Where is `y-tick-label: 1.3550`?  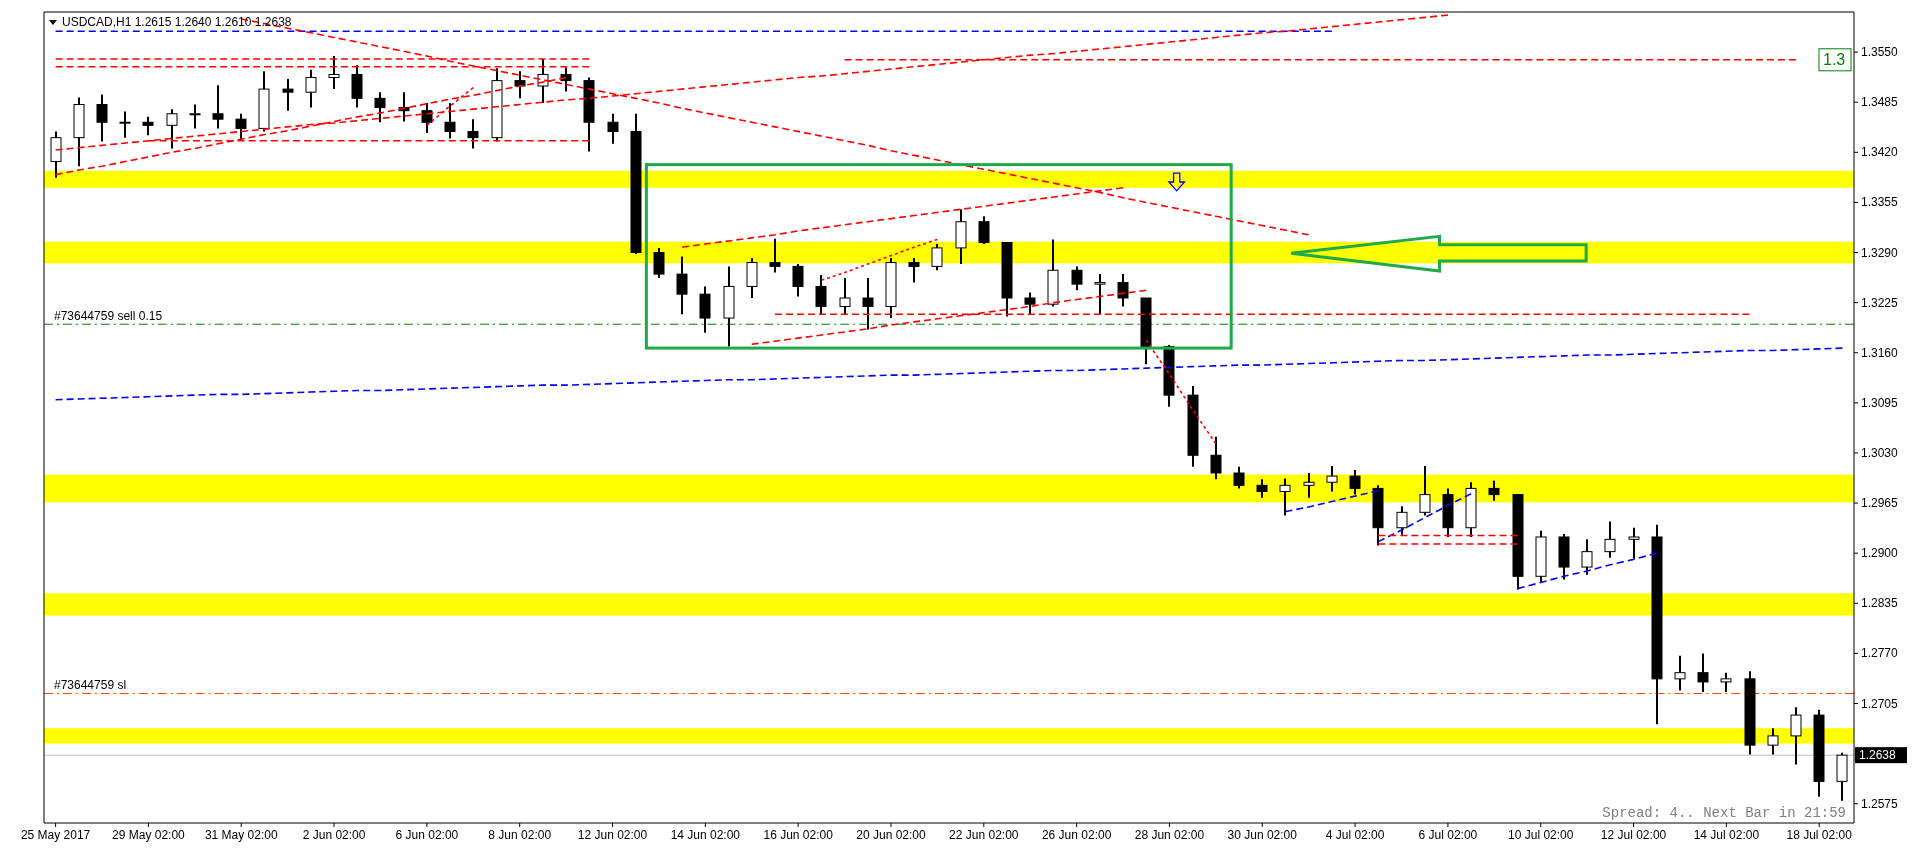 y-tick-label: 1.3550 is located at coordinates (1880, 52).